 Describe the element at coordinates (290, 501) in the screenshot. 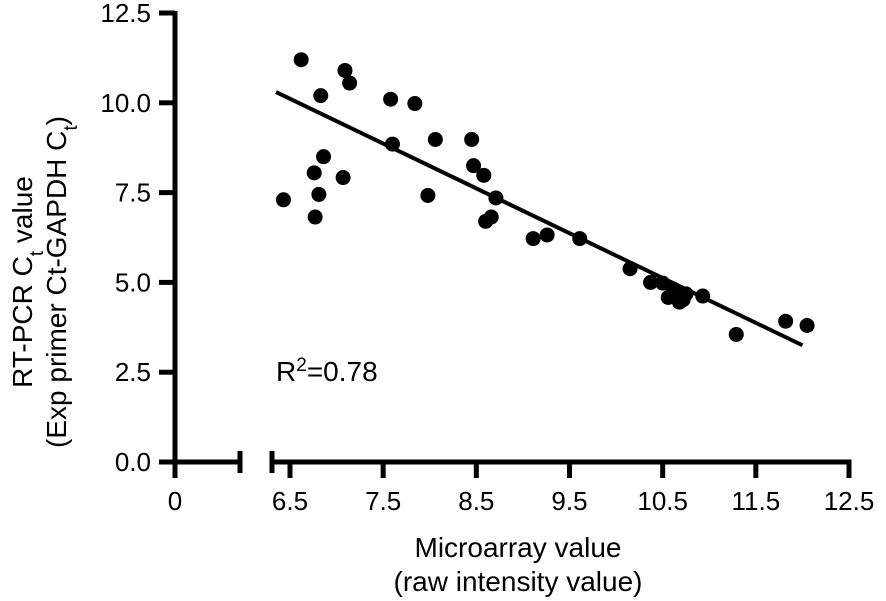

I see `x-tick-label: 6.5` at that location.